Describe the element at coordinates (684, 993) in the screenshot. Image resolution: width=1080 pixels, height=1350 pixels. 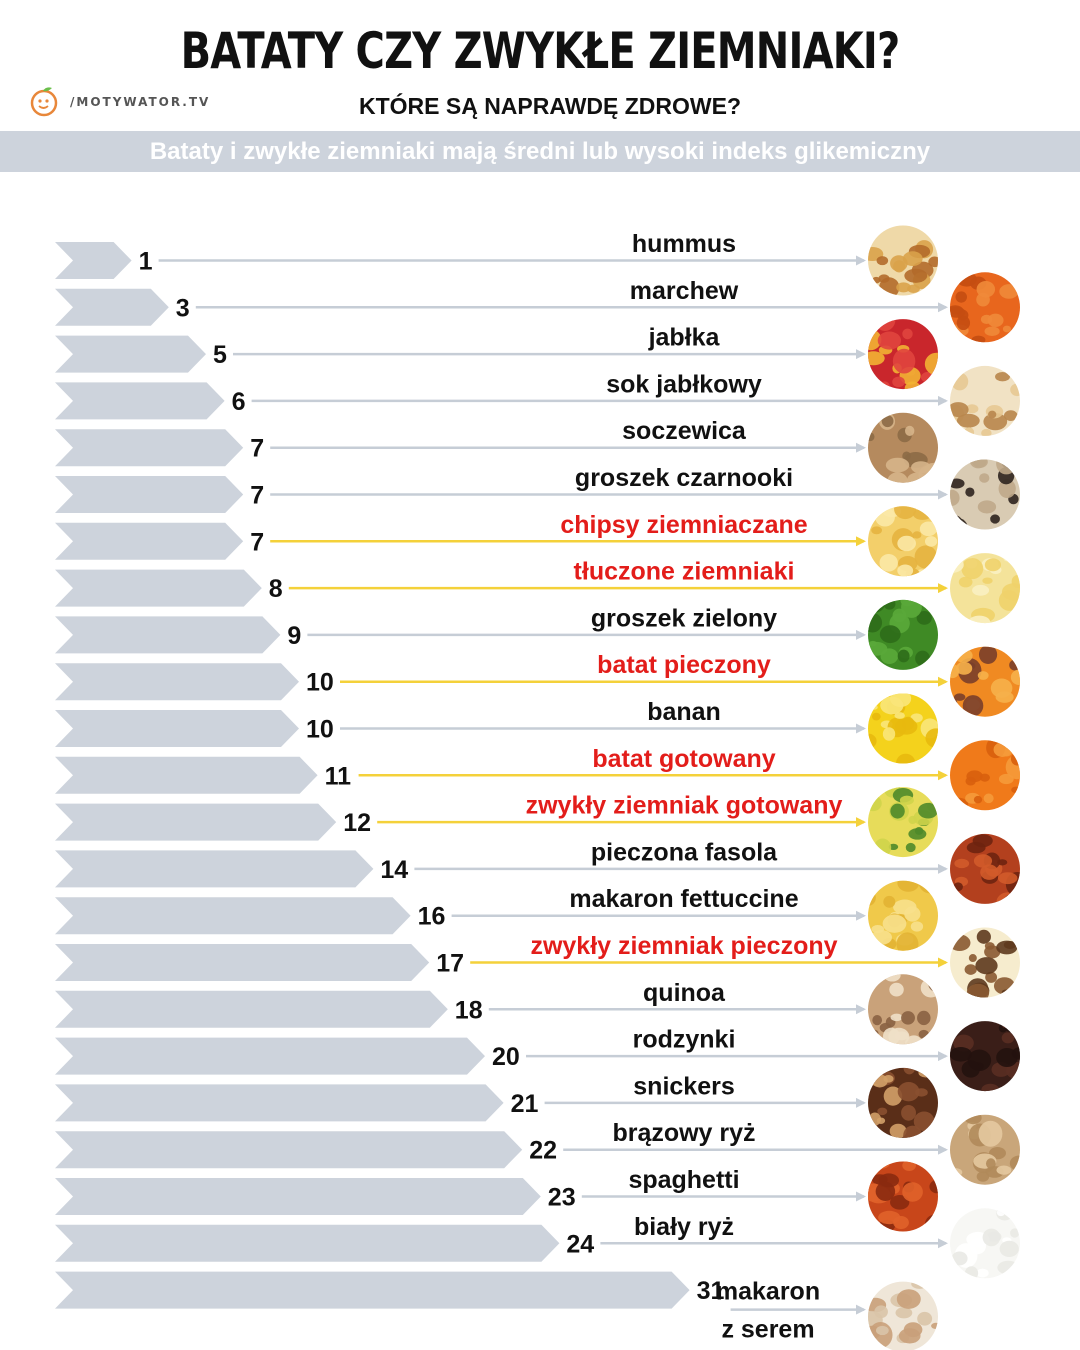
I see `category-label: quinoa` at that location.